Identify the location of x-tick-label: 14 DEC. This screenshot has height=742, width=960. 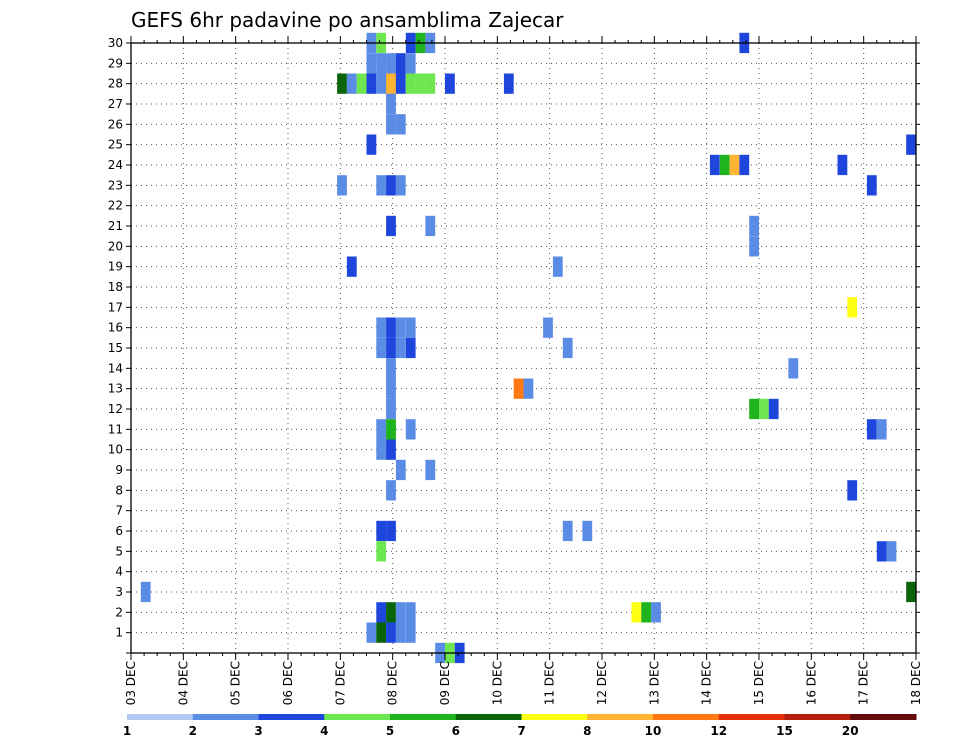
(707, 683).